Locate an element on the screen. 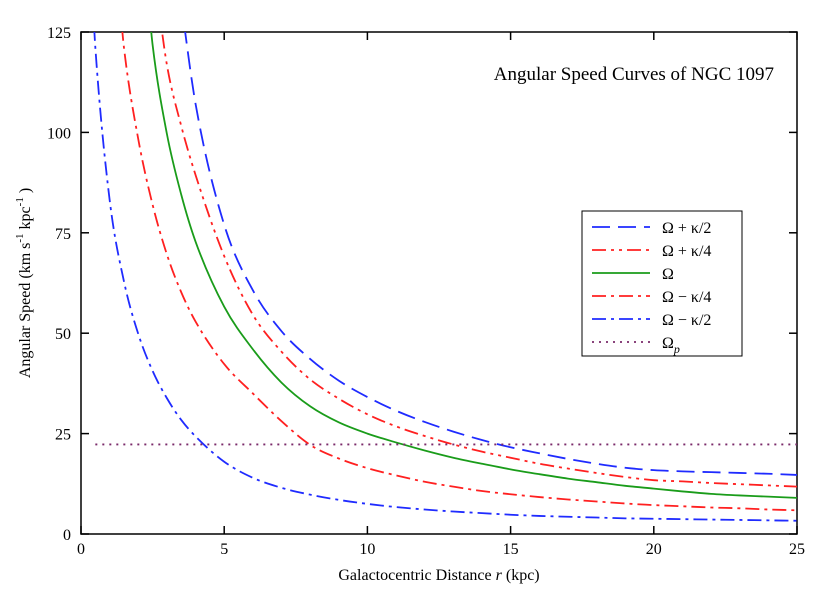  y-tick-label: 25 is located at coordinates (63, 435).